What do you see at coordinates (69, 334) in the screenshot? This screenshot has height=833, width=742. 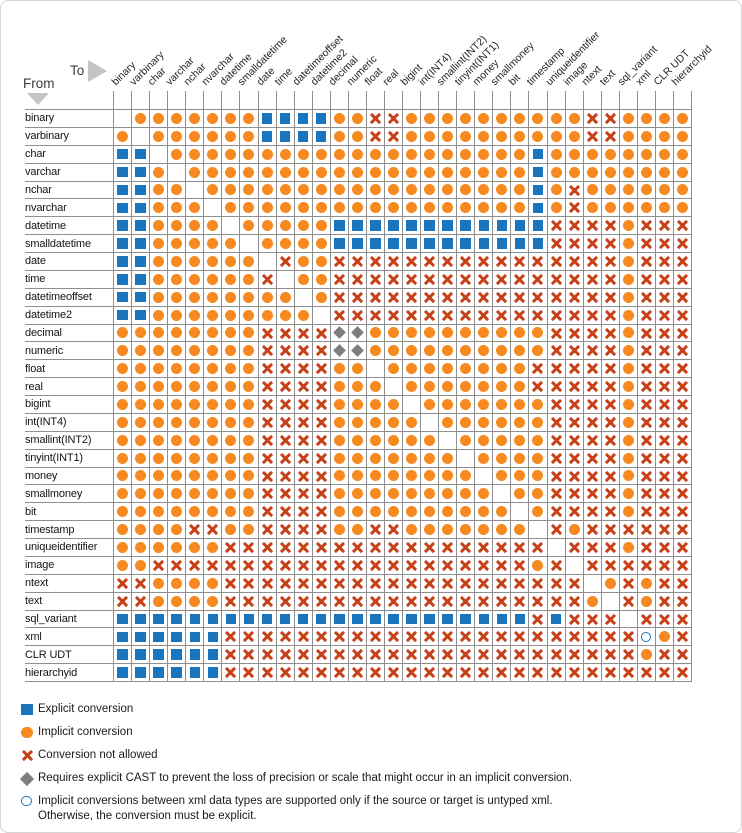 I see `row-label-decimal: decimal` at bounding box center [69, 334].